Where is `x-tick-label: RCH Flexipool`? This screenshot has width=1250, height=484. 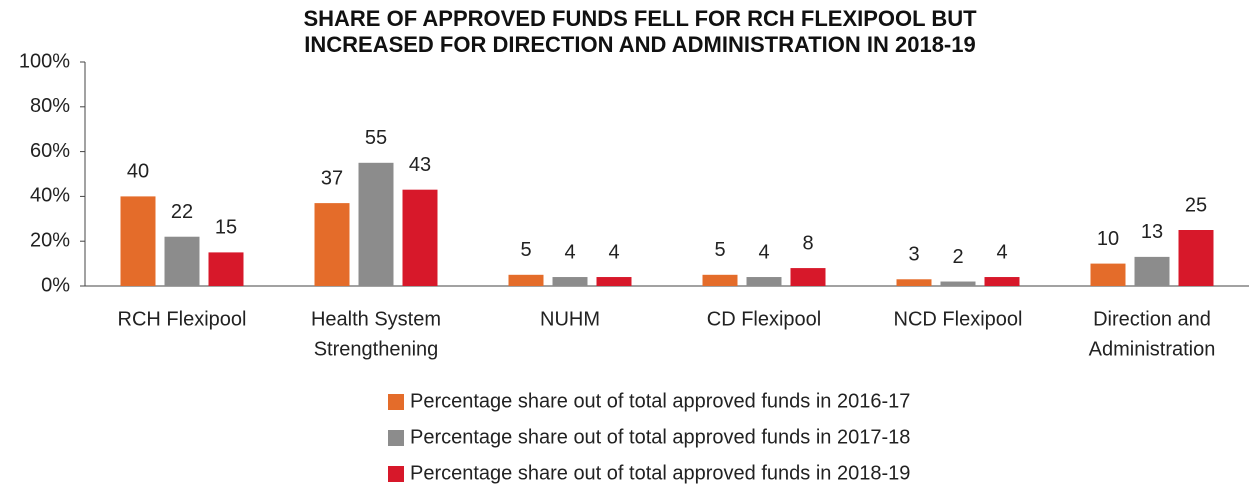 x-tick-label: RCH Flexipool is located at coordinates (182, 319).